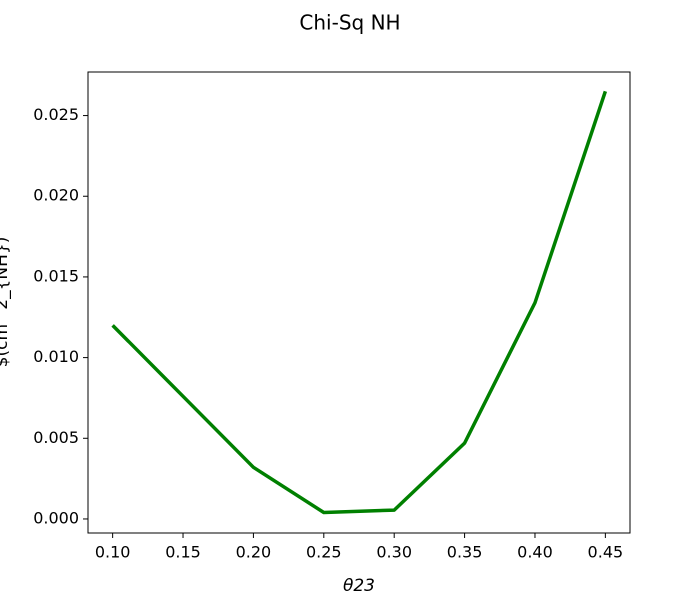  Describe the element at coordinates (535, 552) in the screenshot. I see `x-tick-label: 0.40` at that location.